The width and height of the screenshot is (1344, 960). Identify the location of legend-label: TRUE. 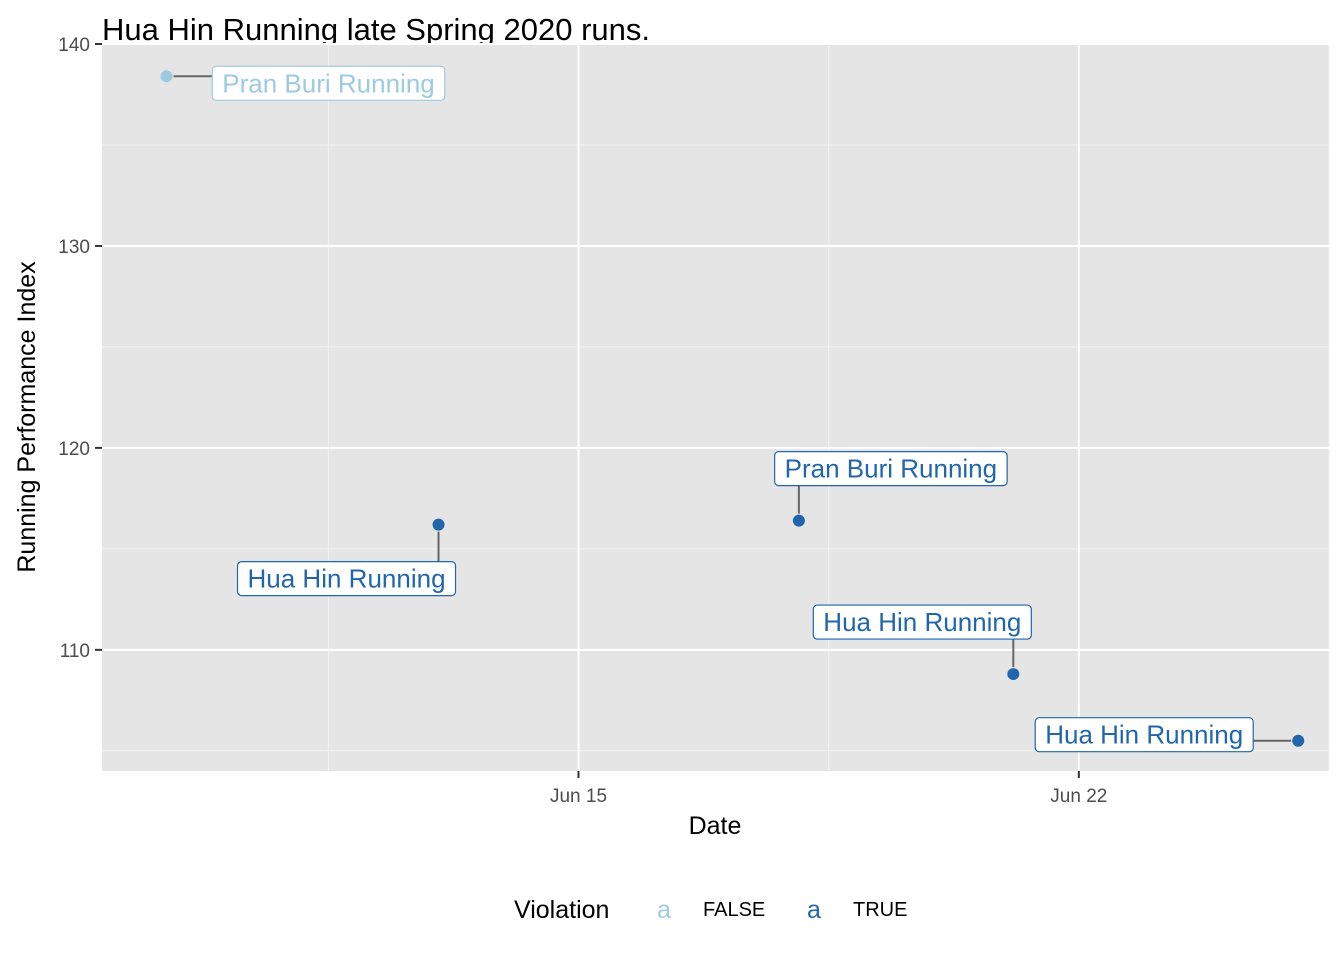
(880, 910).